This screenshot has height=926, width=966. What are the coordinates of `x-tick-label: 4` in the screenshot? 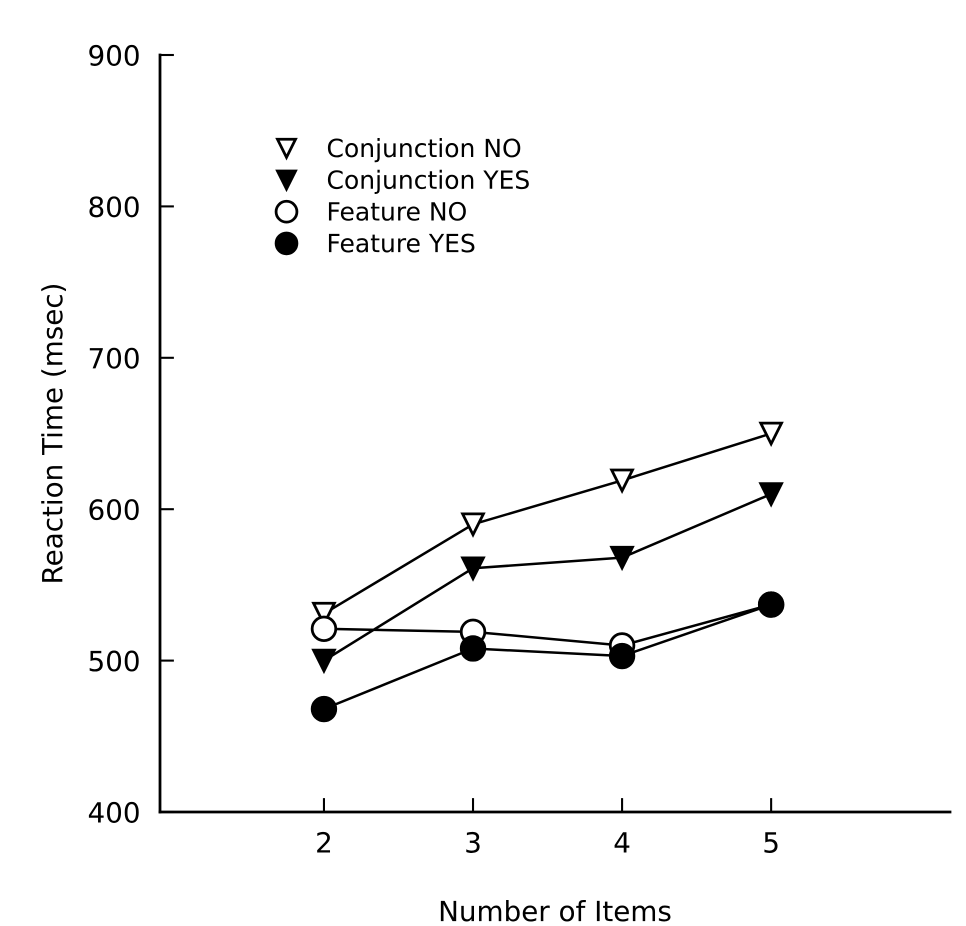 It's located at (622, 842).